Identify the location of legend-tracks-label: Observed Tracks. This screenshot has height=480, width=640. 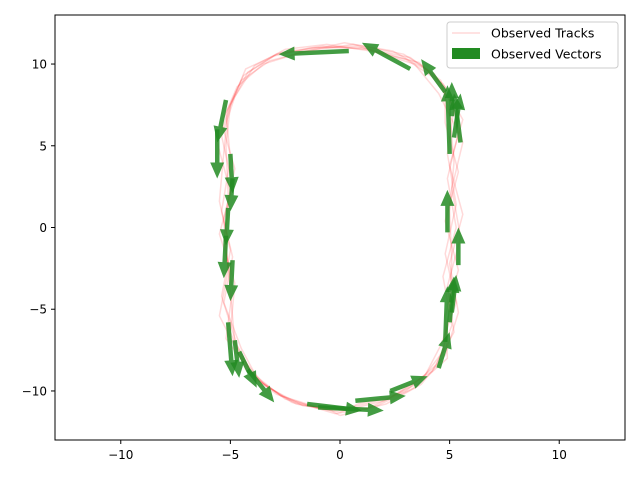
(542, 33).